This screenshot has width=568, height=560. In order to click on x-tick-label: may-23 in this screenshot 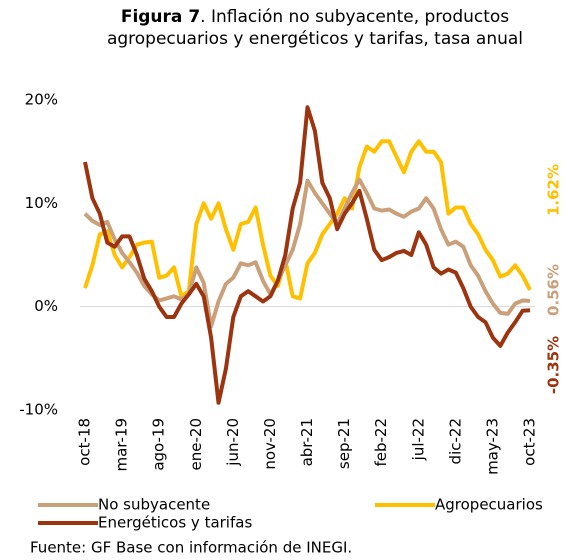, I will do `click(492, 446)`.